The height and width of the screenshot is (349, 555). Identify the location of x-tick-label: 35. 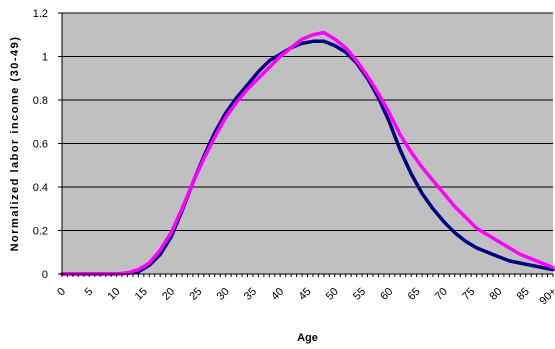
(250, 294).